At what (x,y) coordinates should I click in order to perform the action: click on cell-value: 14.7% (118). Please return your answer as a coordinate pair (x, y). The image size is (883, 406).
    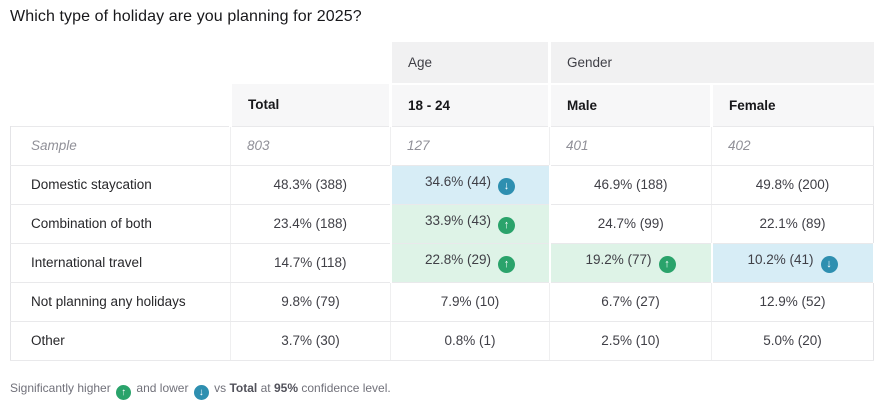
    Looking at the image, I should click on (310, 262).